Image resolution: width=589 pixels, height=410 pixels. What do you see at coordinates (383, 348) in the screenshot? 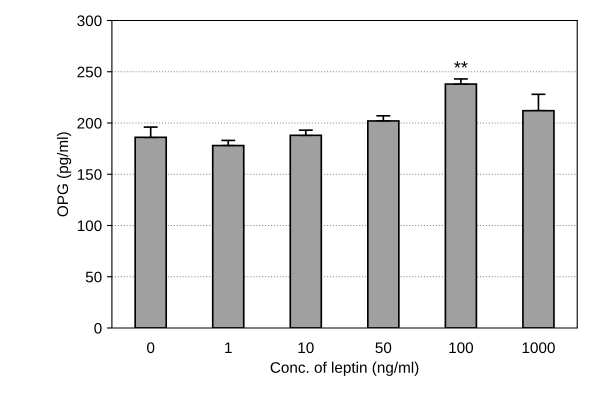
I see `x-tick-label: 50` at bounding box center [383, 348].